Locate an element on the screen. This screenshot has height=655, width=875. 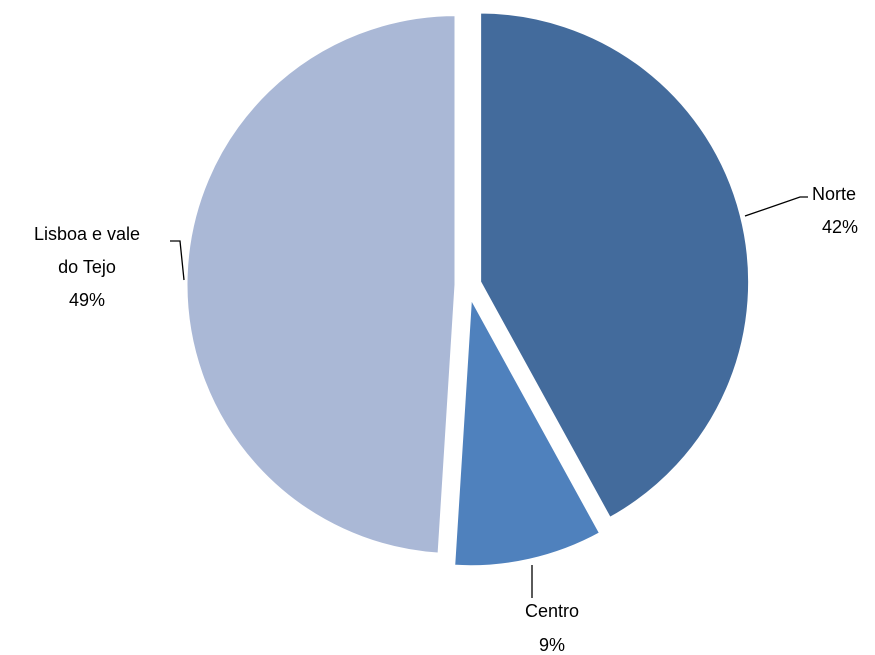
slice-percent-norte: 42% is located at coordinates (840, 227).